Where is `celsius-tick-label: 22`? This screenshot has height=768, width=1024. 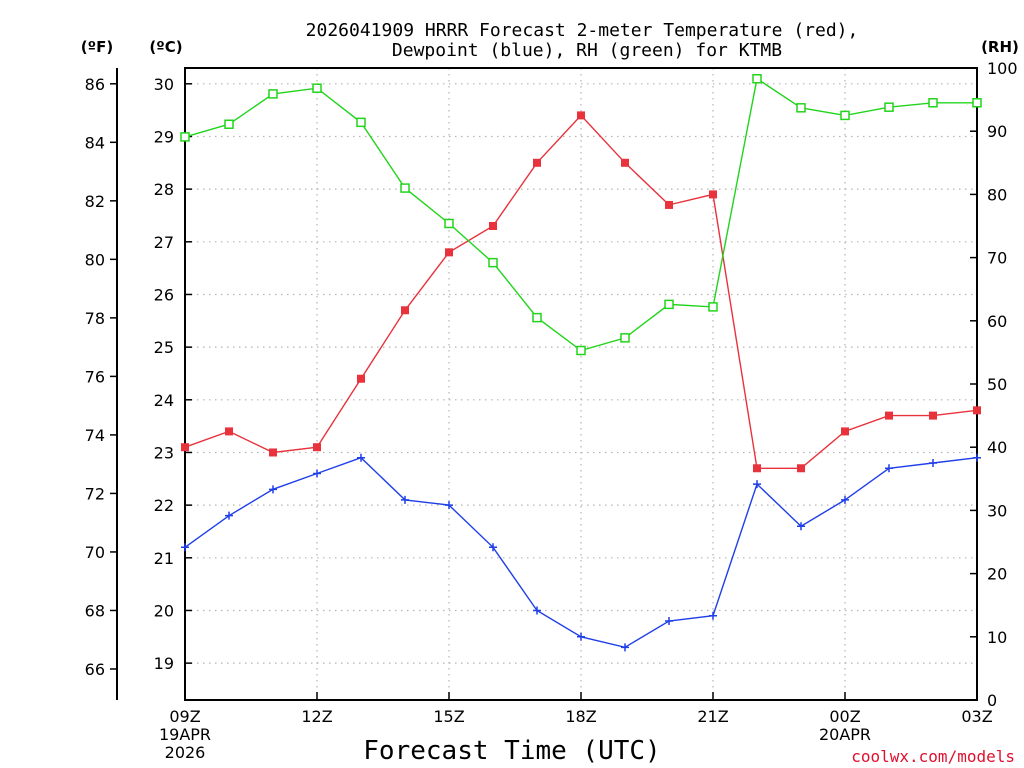
celsius-tick-label: 22 is located at coordinates (164, 505).